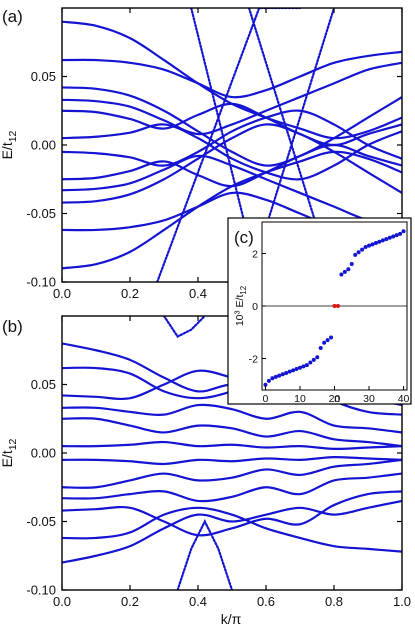 The image size is (415, 628). What do you see at coordinates (240, 303) in the screenshot?
I see `panel-c-y-axis-label-main: E/t` at bounding box center [240, 303].